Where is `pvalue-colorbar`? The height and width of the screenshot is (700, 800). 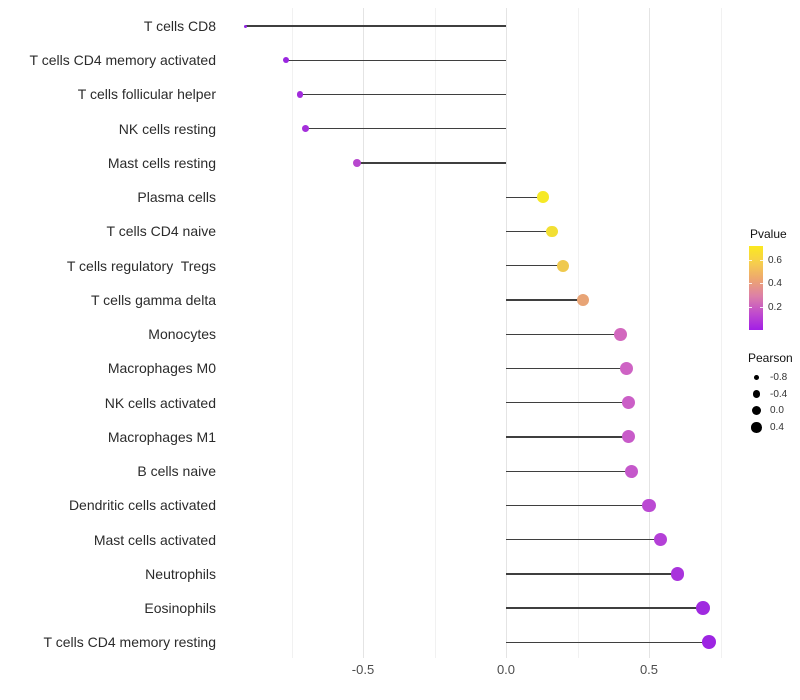 pvalue-colorbar is located at coordinates (756, 288).